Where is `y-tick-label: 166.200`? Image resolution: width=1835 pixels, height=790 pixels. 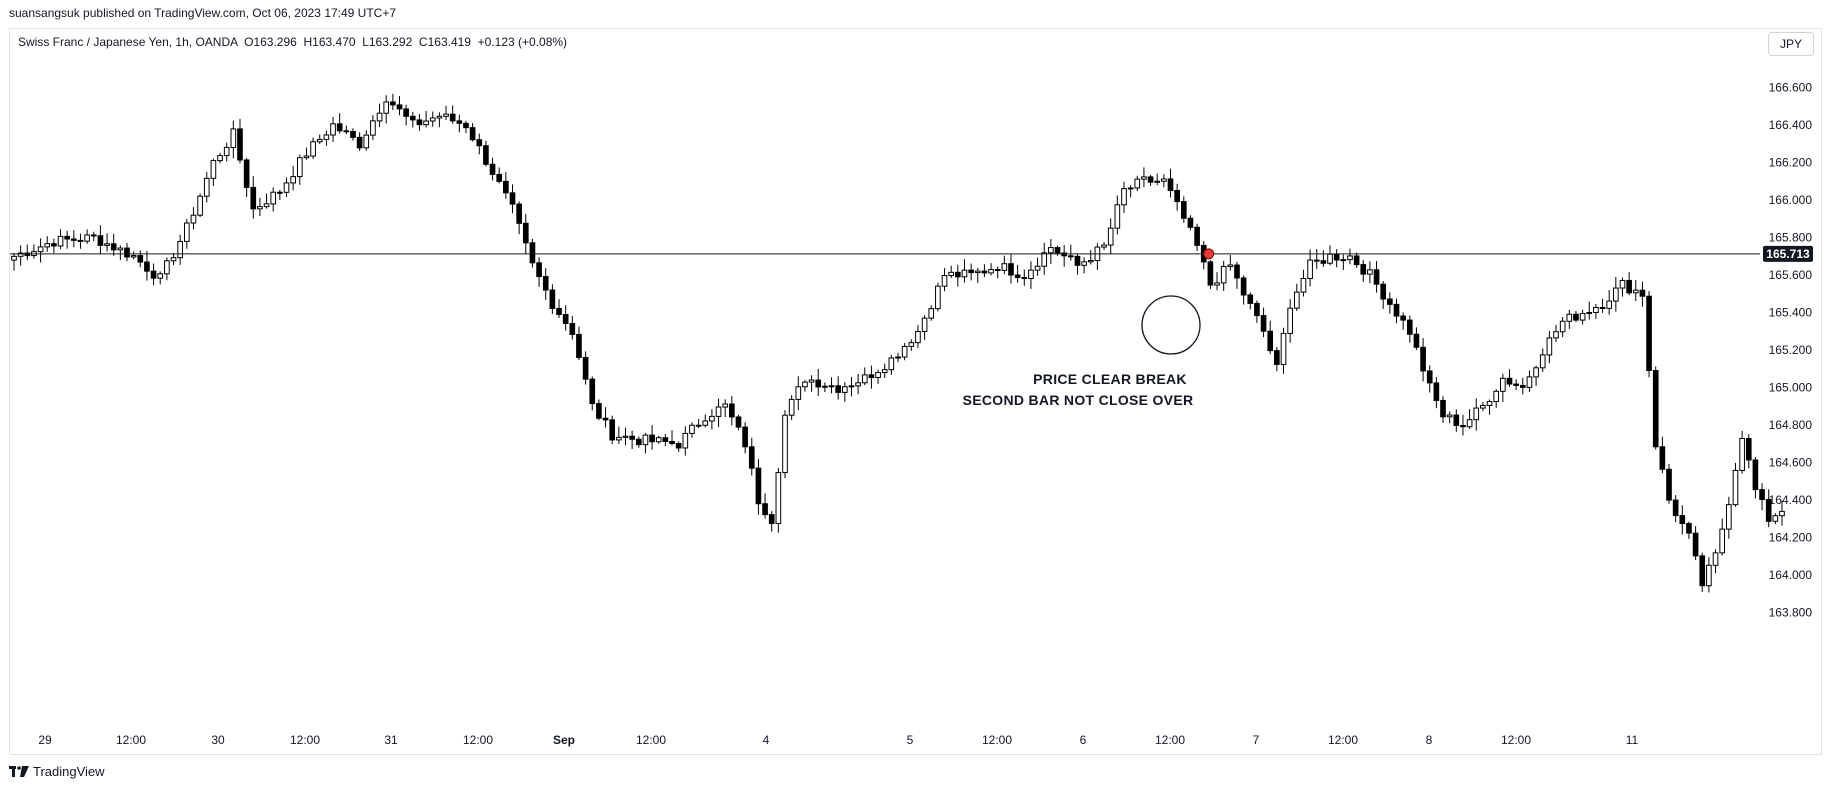
y-tick-label: 166.200 is located at coordinates (1791, 163).